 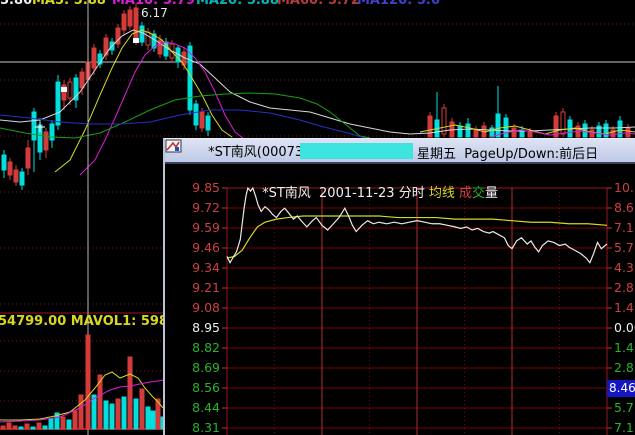 What do you see at coordinates (624, 347) in the screenshot?
I see `right-axis-label: 1.4` at bounding box center [624, 347].